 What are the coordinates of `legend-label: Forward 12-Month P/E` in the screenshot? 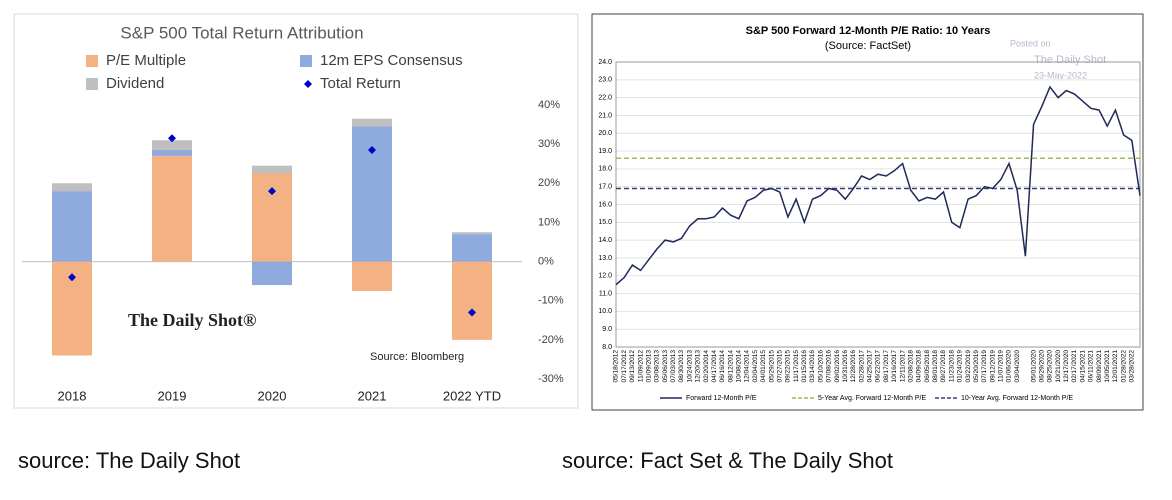 It's located at (721, 398).